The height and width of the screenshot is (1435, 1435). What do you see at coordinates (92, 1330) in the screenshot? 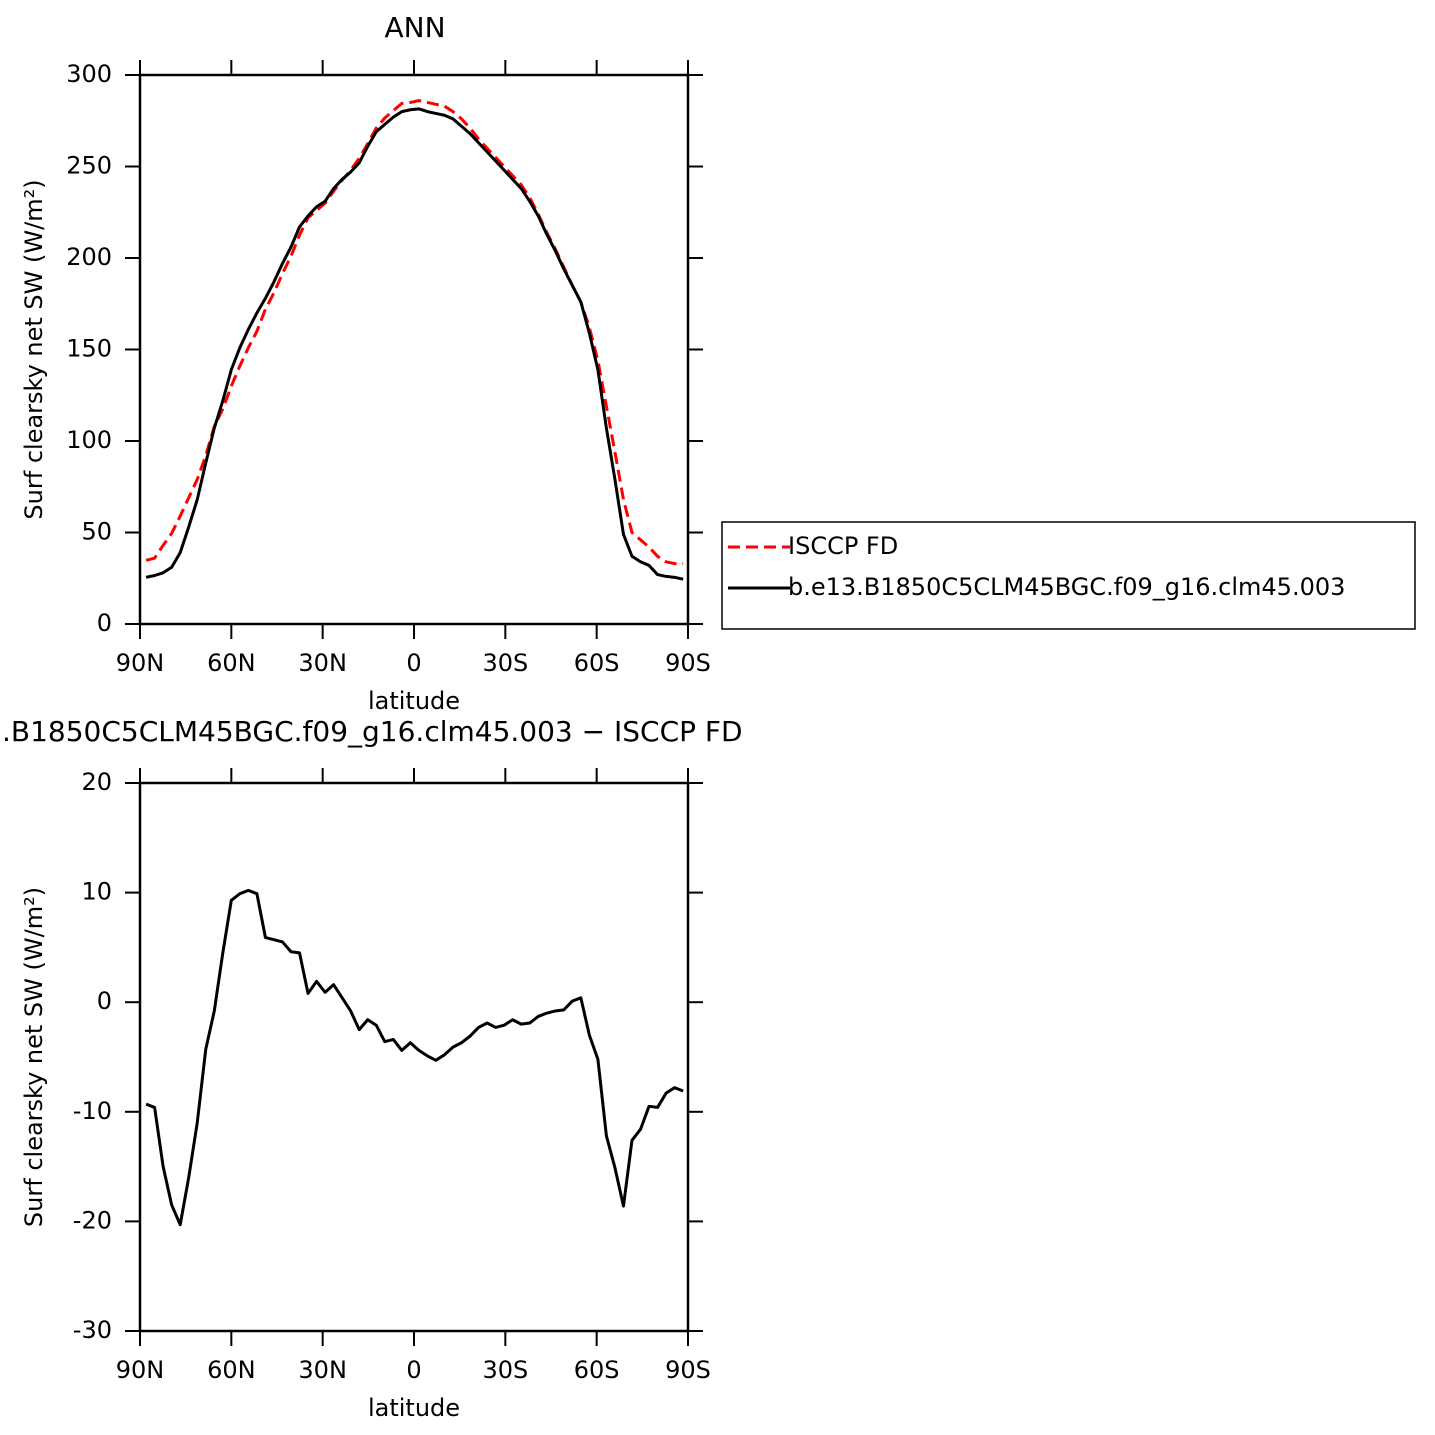
I see `y-tick-label: -30` at bounding box center [92, 1330].